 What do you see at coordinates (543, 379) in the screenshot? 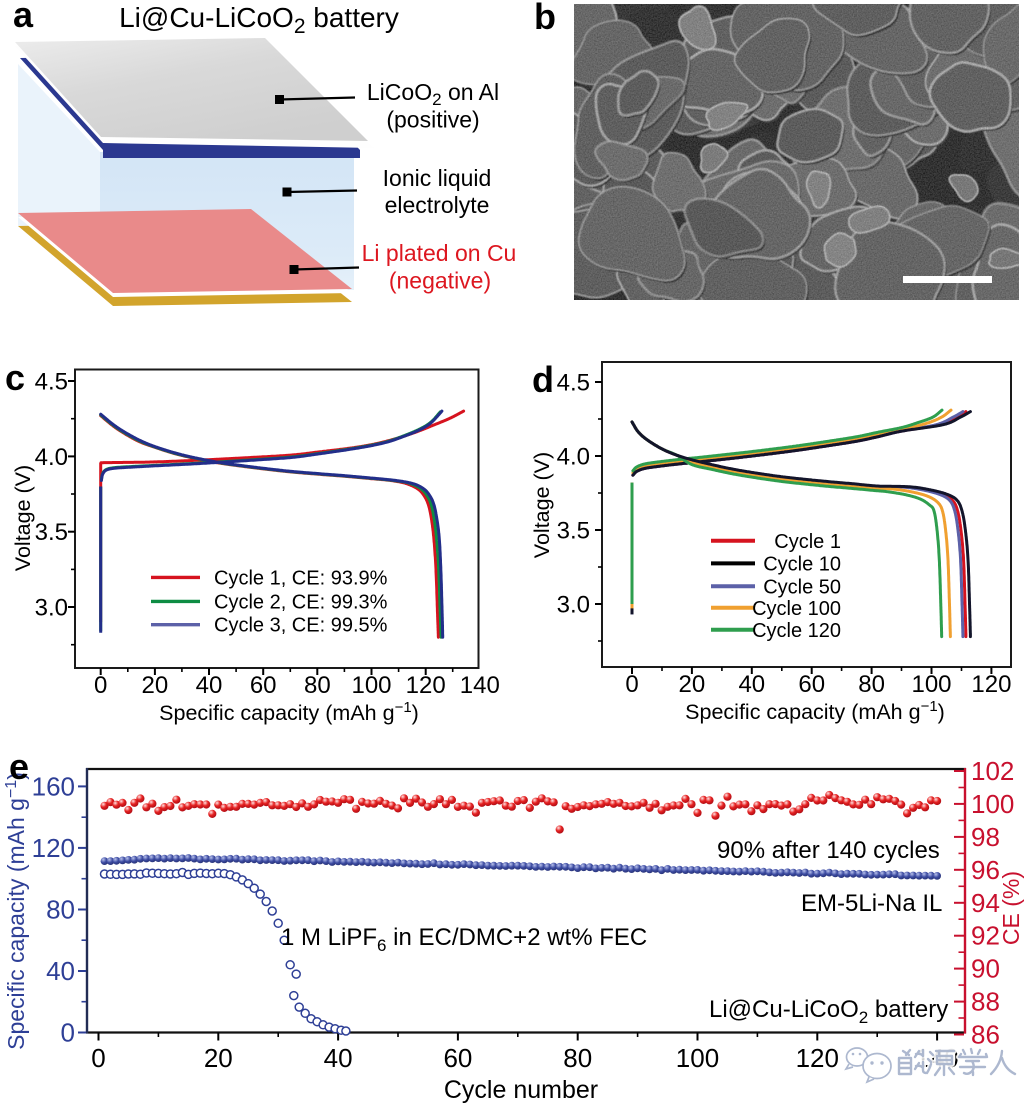
I see `svg-text: d` at bounding box center [543, 379].